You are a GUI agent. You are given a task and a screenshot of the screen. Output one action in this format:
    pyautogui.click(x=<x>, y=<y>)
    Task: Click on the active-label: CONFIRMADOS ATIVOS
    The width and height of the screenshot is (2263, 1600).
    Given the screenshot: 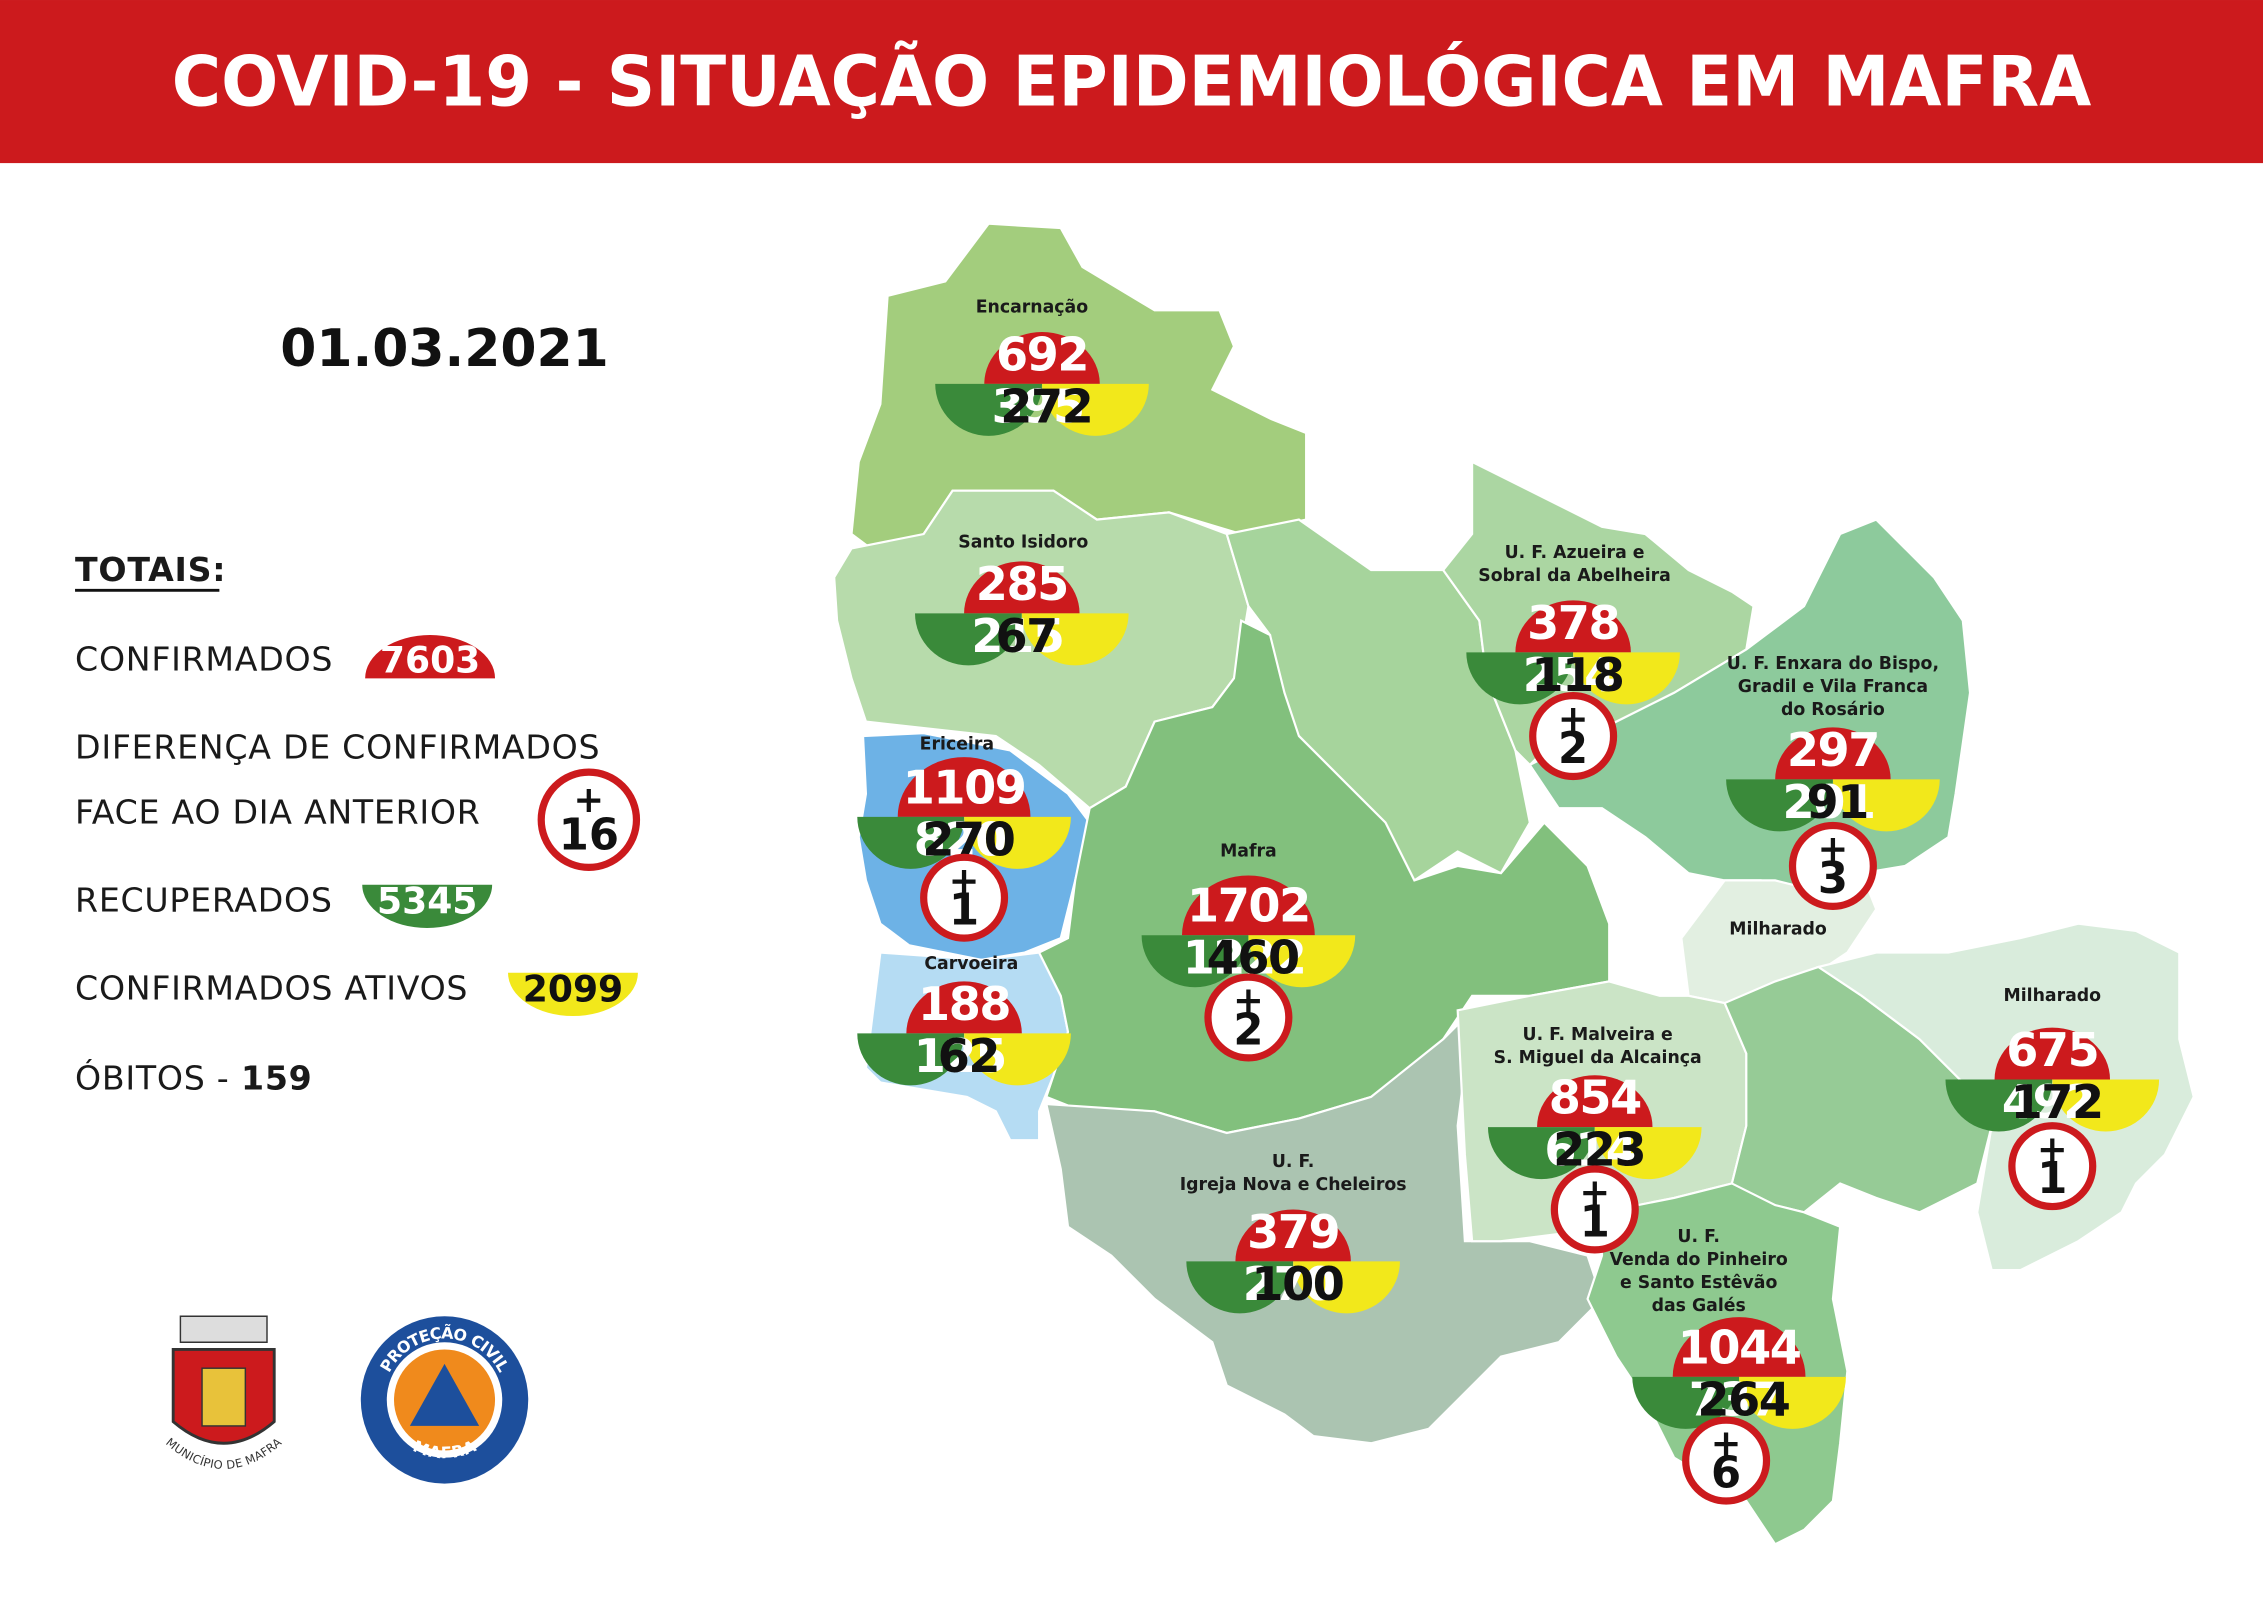 What is the action you would take?
    pyautogui.click(x=271, y=988)
    